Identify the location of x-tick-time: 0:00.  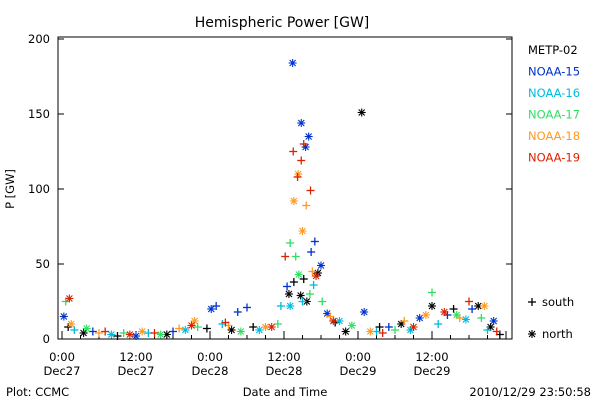
(62, 357).